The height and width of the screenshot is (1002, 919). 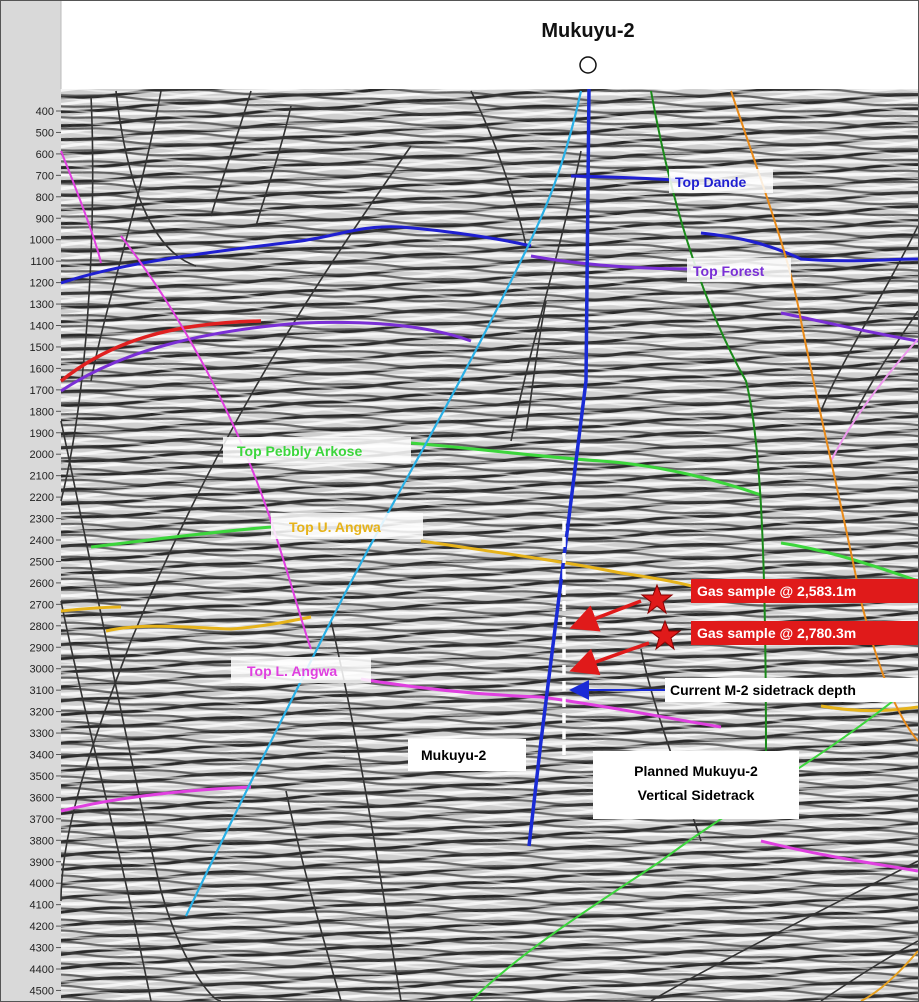 I want to click on depth-tick-label: 4000, so click(x=42, y=884).